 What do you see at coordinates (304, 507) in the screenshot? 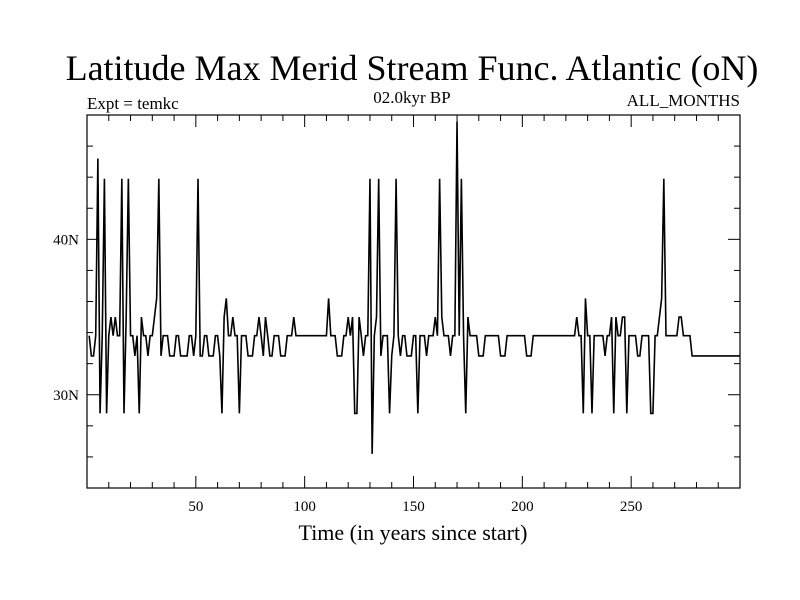
I see `x-tick-label: 100` at bounding box center [304, 507].